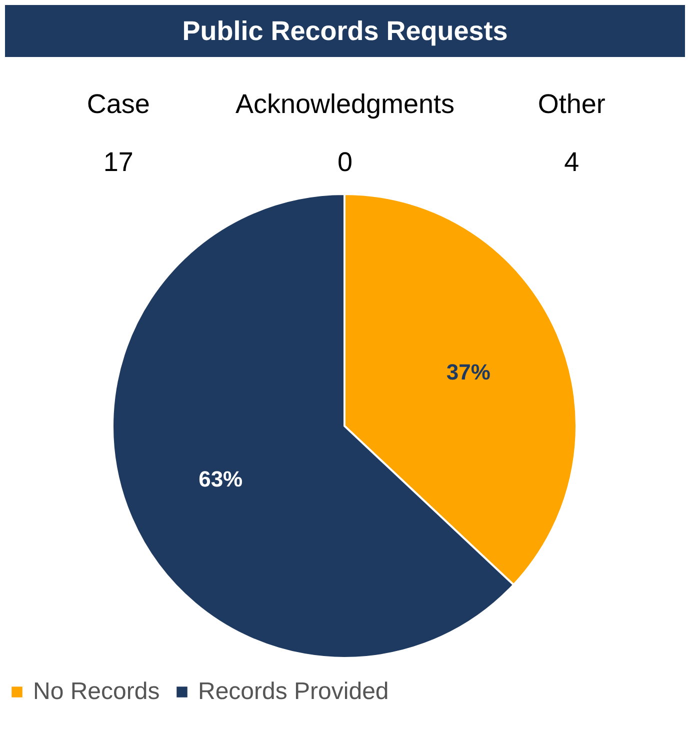 This screenshot has height=730, width=699. What do you see at coordinates (293, 691) in the screenshot?
I see `legend-label: Records Provided` at bounding box center [293, 691].